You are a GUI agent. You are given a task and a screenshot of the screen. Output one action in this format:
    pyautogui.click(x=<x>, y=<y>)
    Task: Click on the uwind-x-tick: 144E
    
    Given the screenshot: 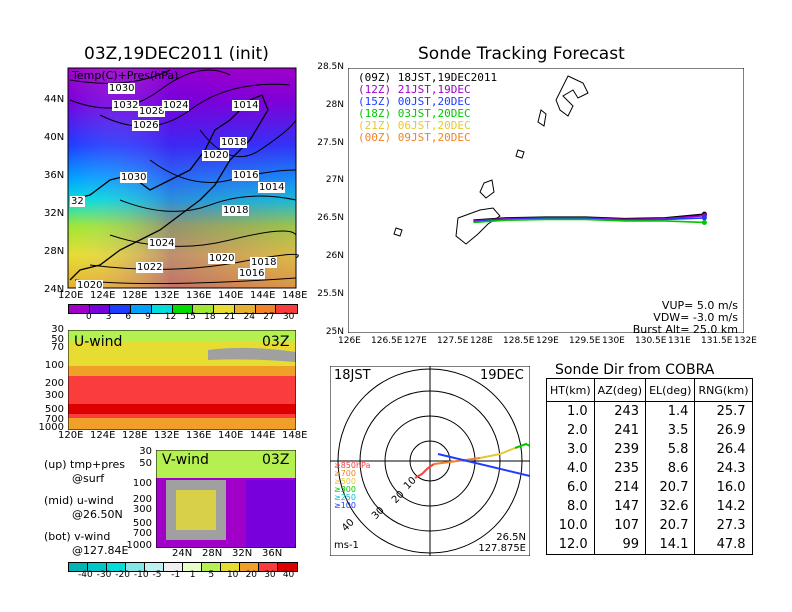 What is the action you would take?
    pyautogui.click(x=263, y=435)
    